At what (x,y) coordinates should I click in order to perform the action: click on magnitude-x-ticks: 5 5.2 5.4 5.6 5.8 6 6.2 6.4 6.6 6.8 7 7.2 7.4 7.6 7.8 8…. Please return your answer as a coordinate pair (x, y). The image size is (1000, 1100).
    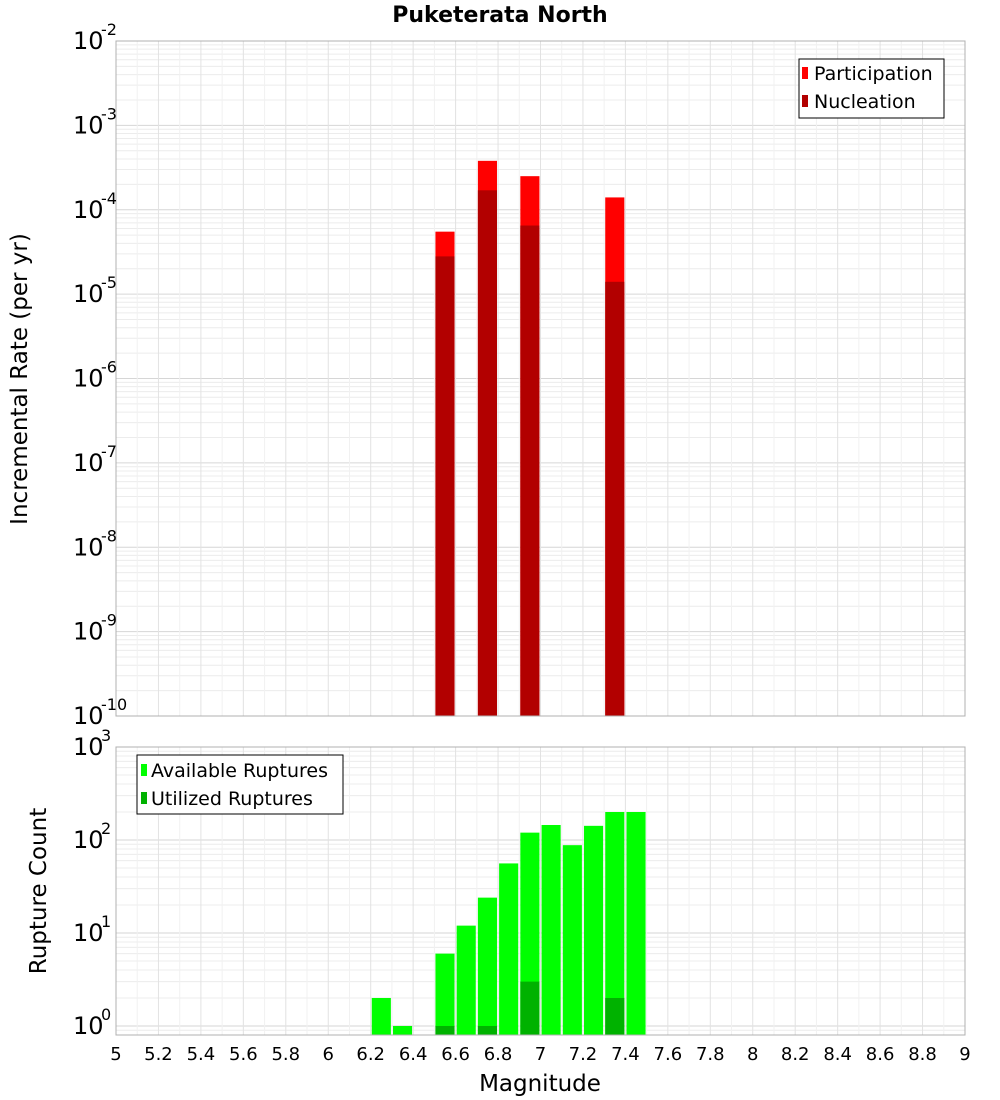
    Looking at the image, I should click on (540, 1054).